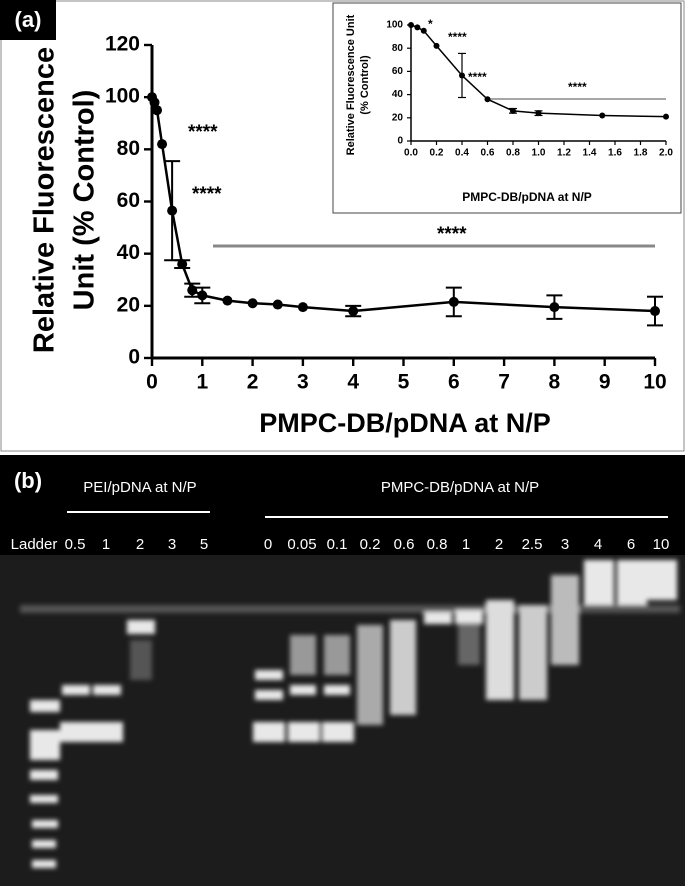 The height and width of the screenshot is (886, 685). What do you see at coordinates (488, 153) in the screenshot?
I see `x-tick-label: 0.6` at bounding box center [488, 153].